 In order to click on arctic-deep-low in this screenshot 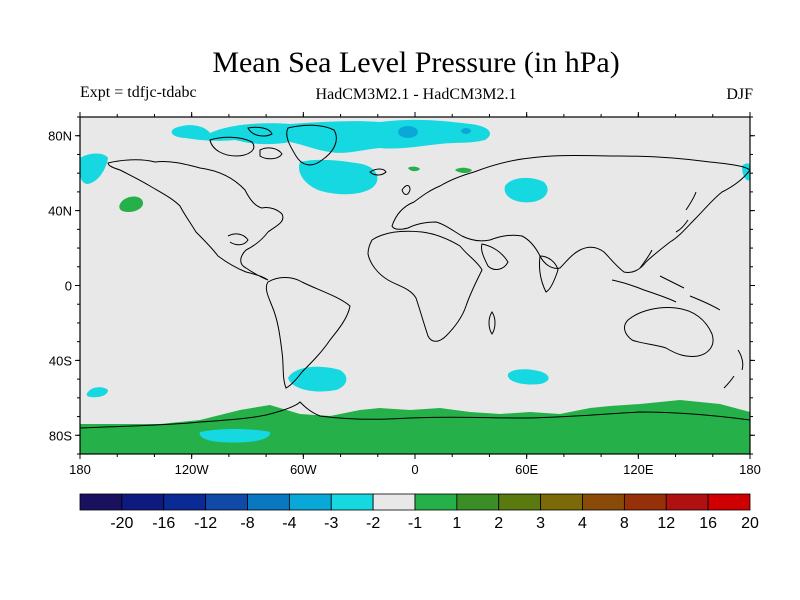, I will do `click(408, 132)`.